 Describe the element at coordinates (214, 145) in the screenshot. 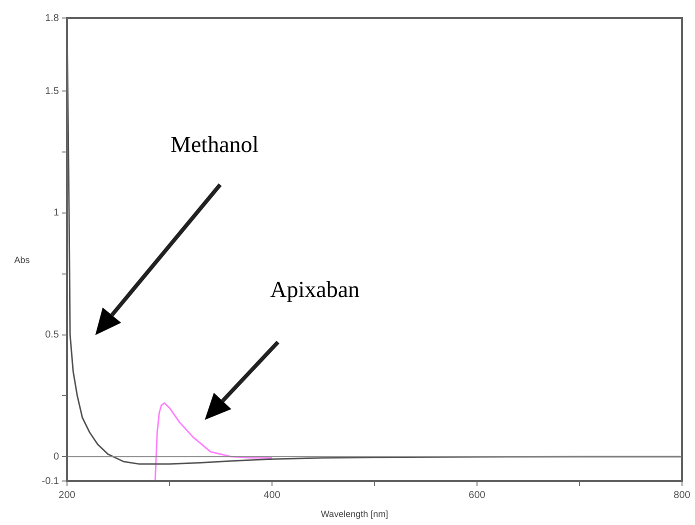

I see `annotation: Methanol` at that location.